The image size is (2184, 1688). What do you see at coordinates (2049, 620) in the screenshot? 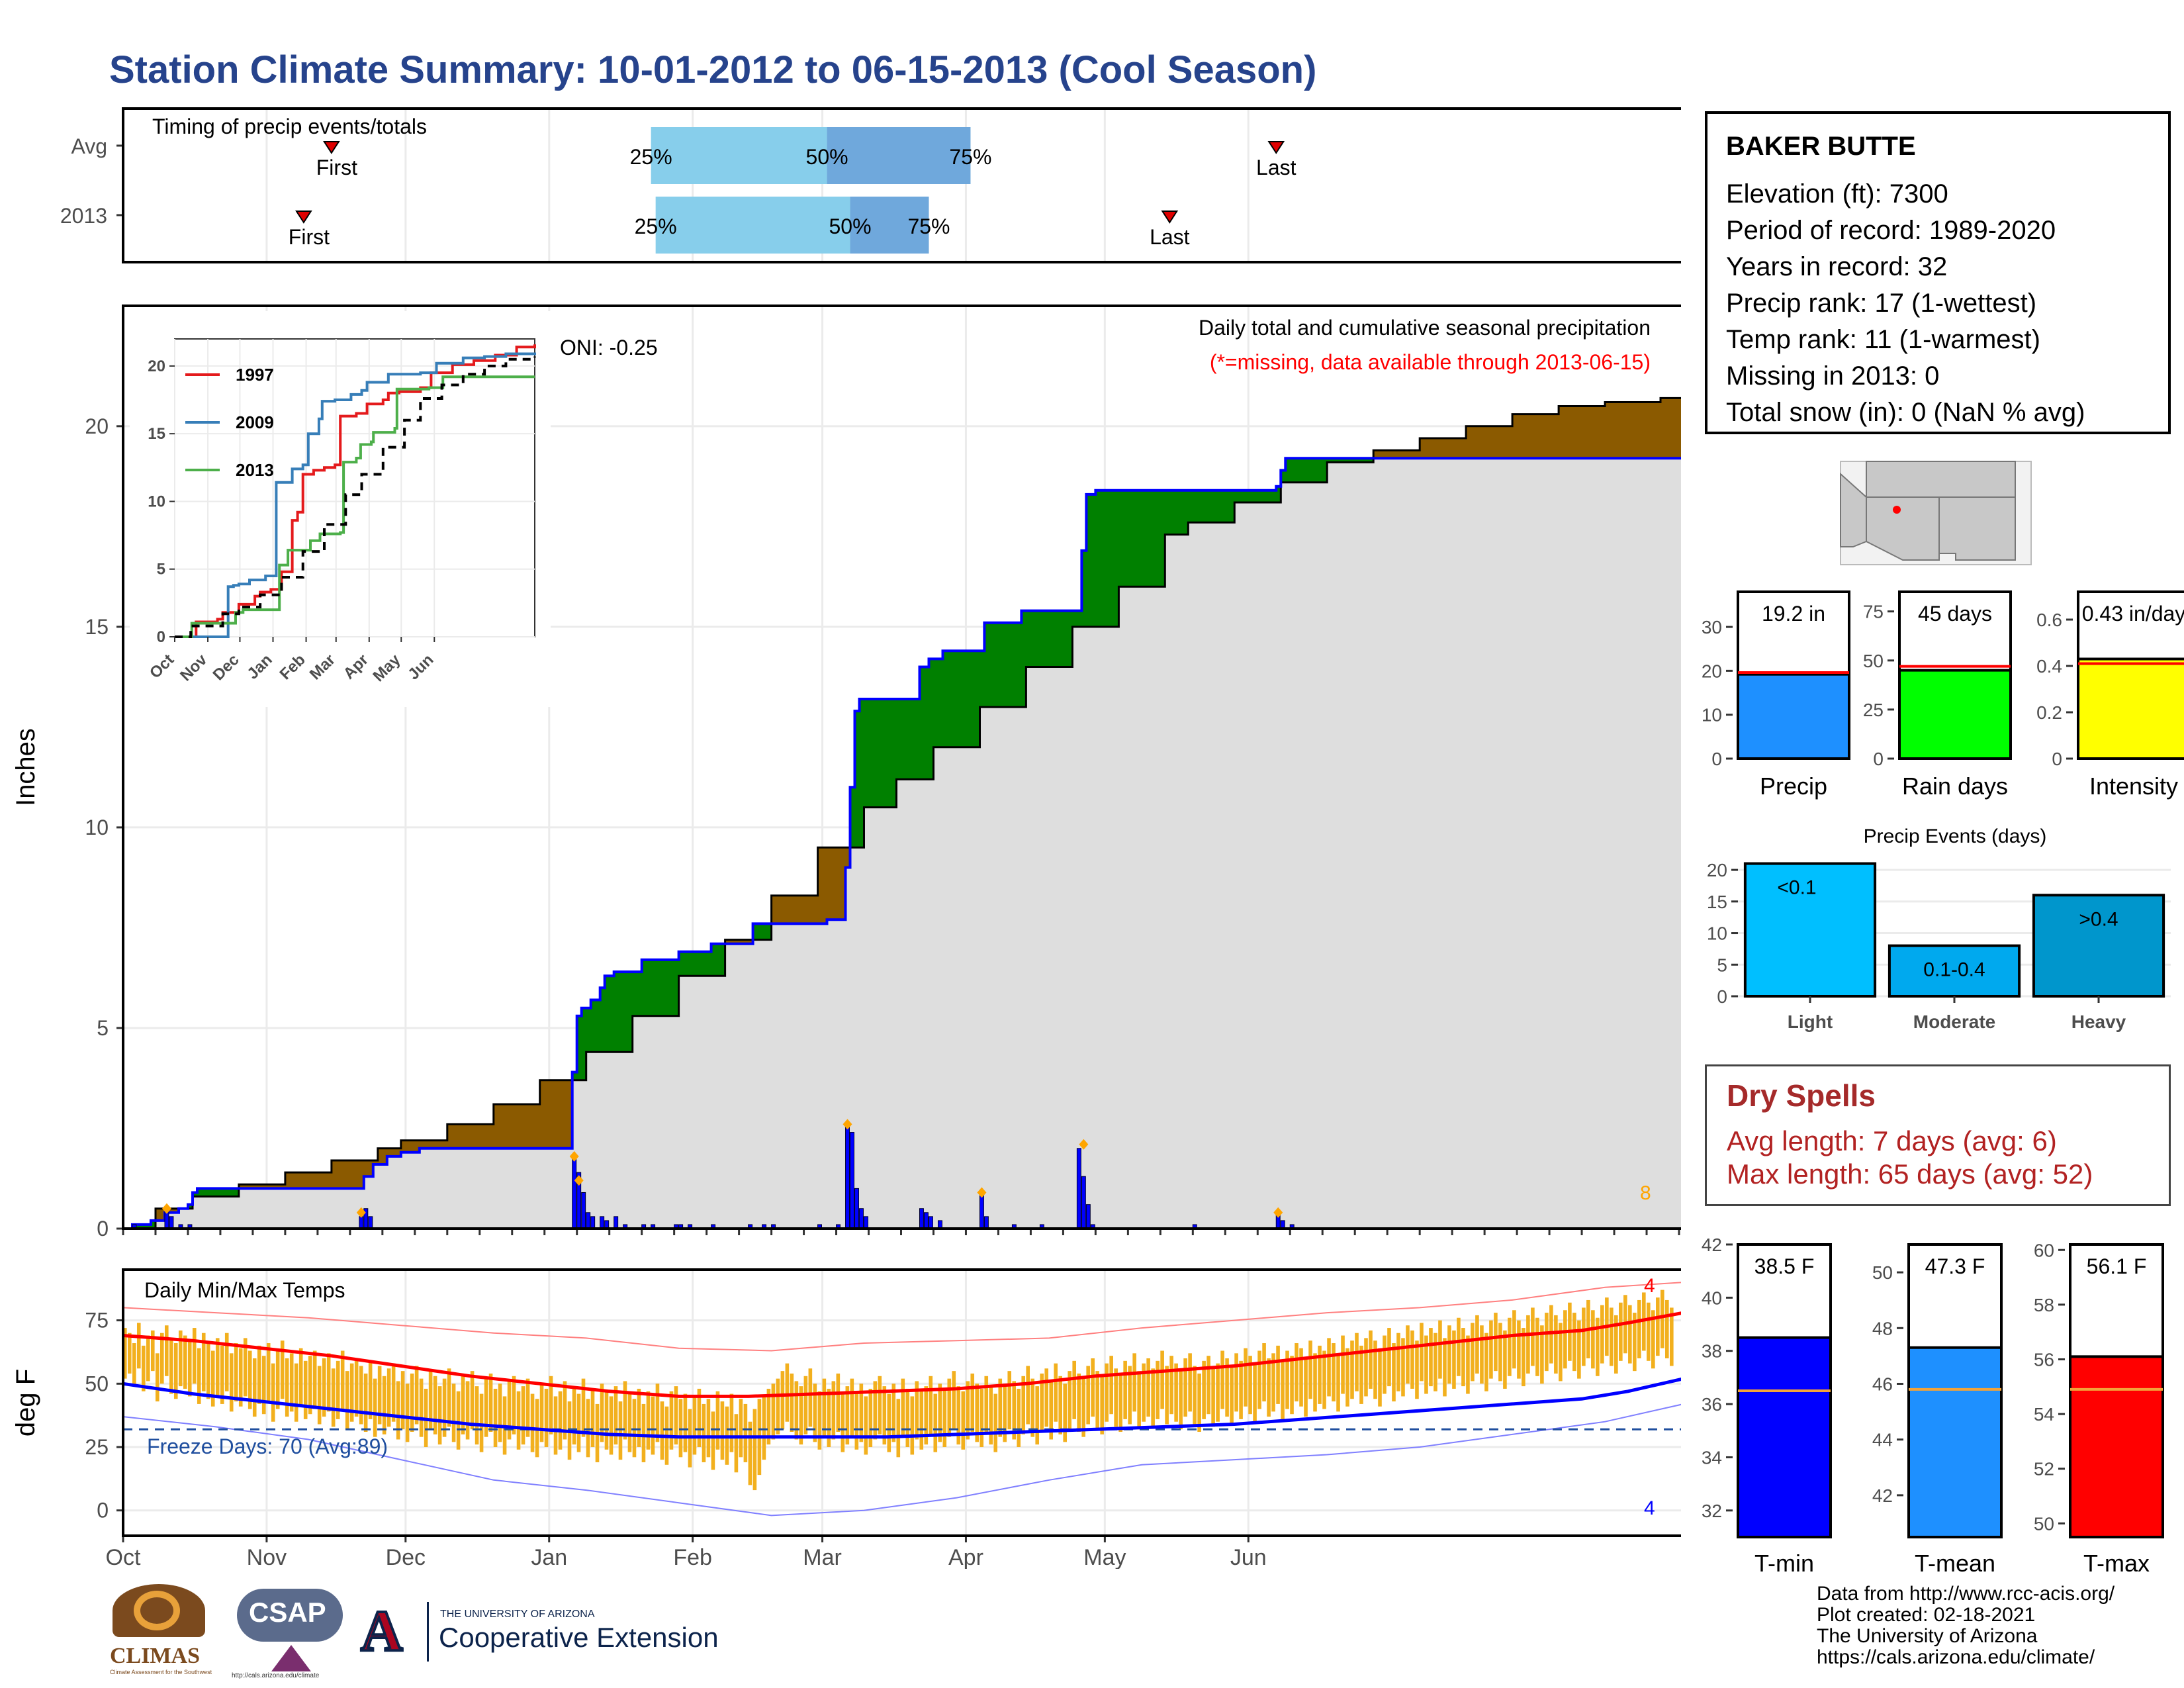
I see `total-ytick-label: 0.6` at bounding box center [2049, 620].